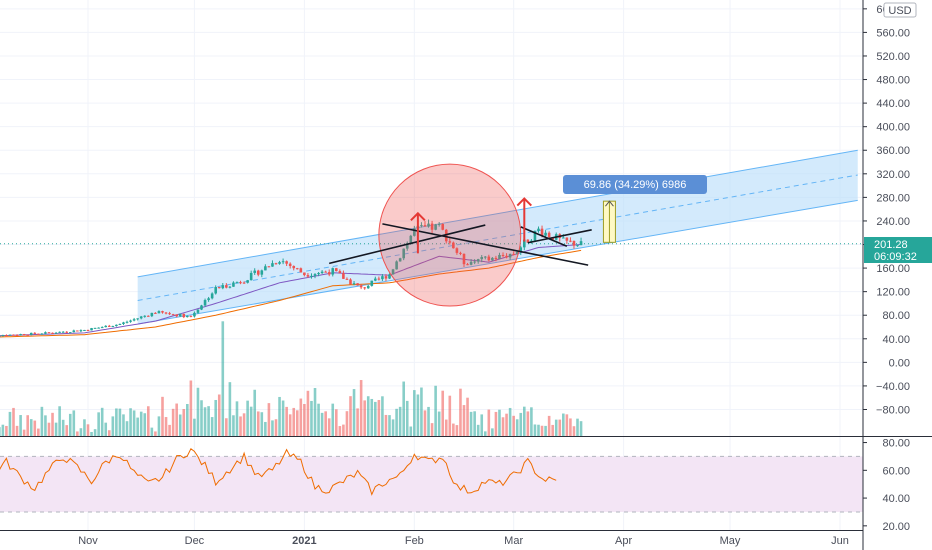  I want to click on time-axis: Nov Dec 2021 Feb Mar Apr May Jun, so click(463, 541).